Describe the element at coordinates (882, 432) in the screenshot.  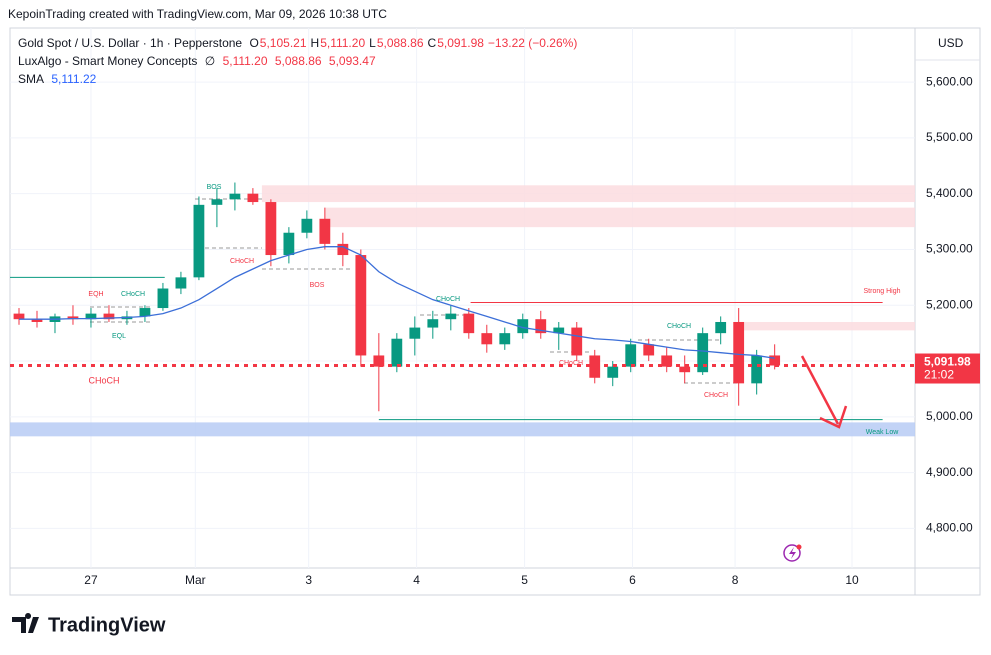
I see `annotation: Weak Low` at that location.